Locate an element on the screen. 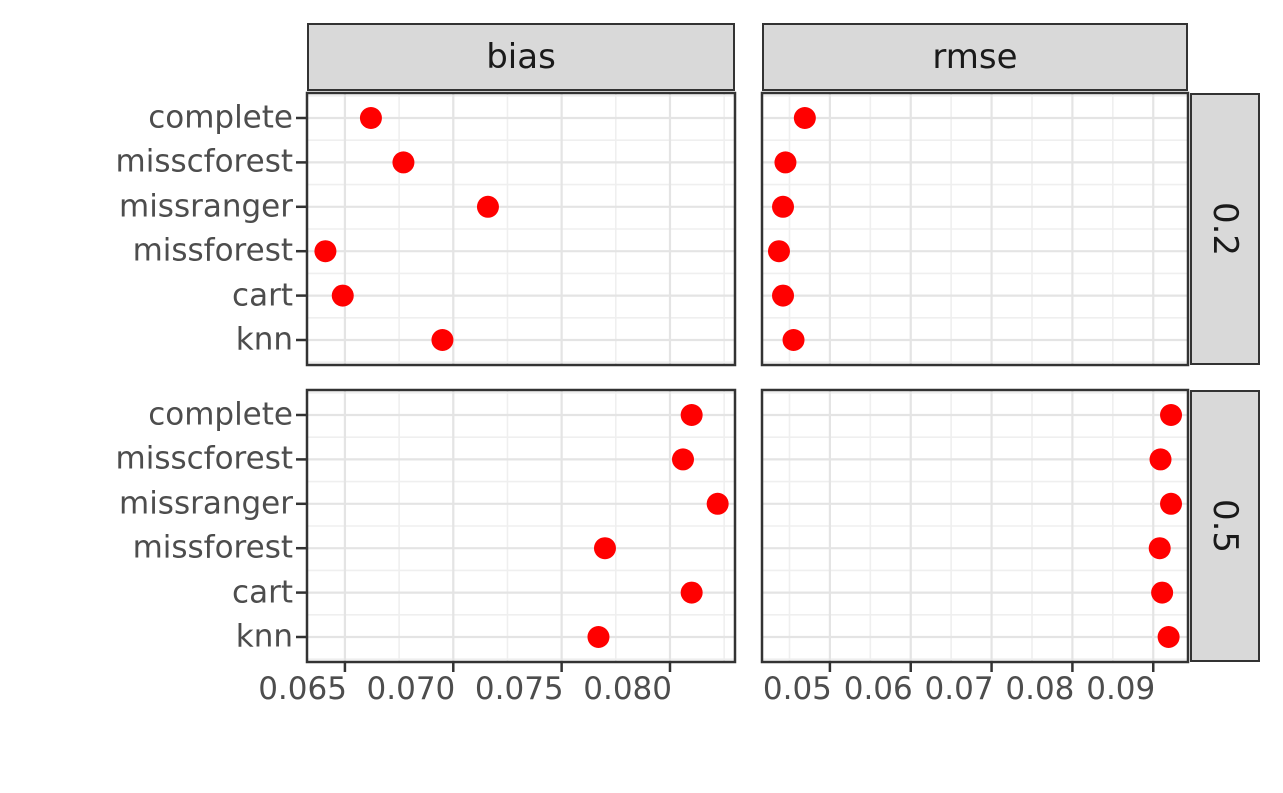 The width and height of the screenshot is (1283, 793). x-axis-label-rmse-0.08: 0.08 is located at coordinates (1040, 689).